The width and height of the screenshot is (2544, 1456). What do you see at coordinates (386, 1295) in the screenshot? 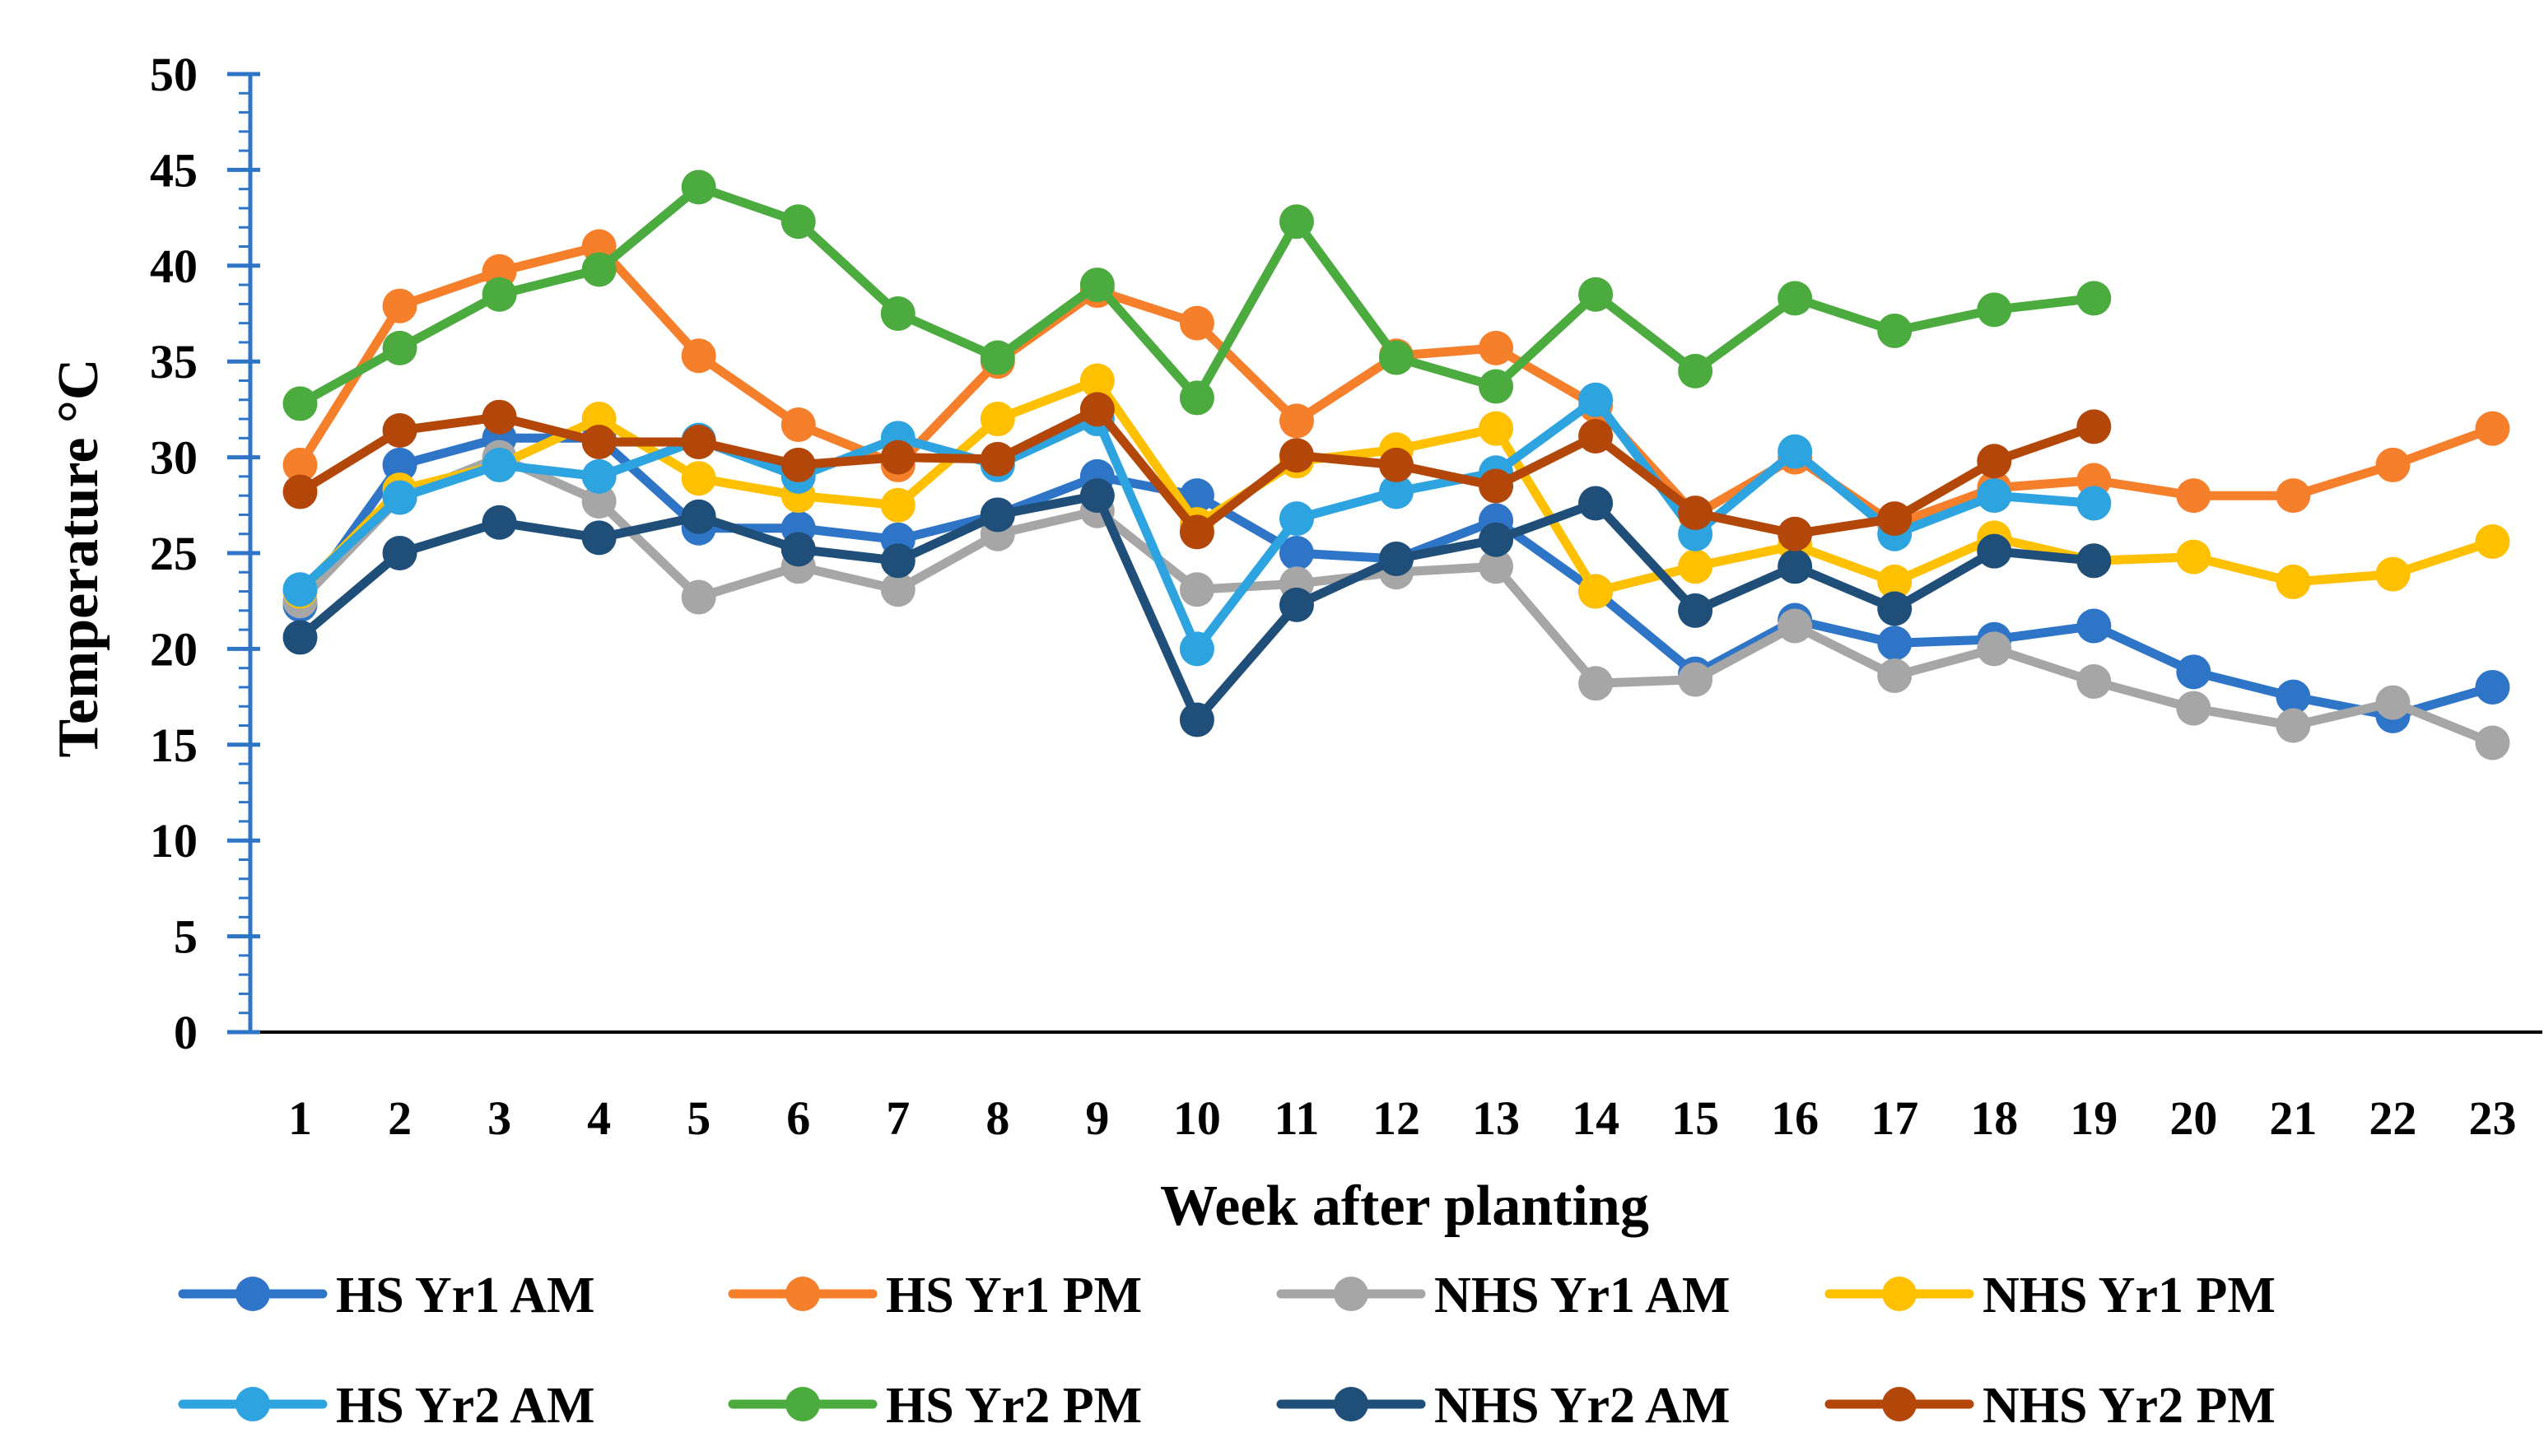
I see `legend-item-hs-yr1-am: HS Yr1 AM` at bounding box center [386, 1295].